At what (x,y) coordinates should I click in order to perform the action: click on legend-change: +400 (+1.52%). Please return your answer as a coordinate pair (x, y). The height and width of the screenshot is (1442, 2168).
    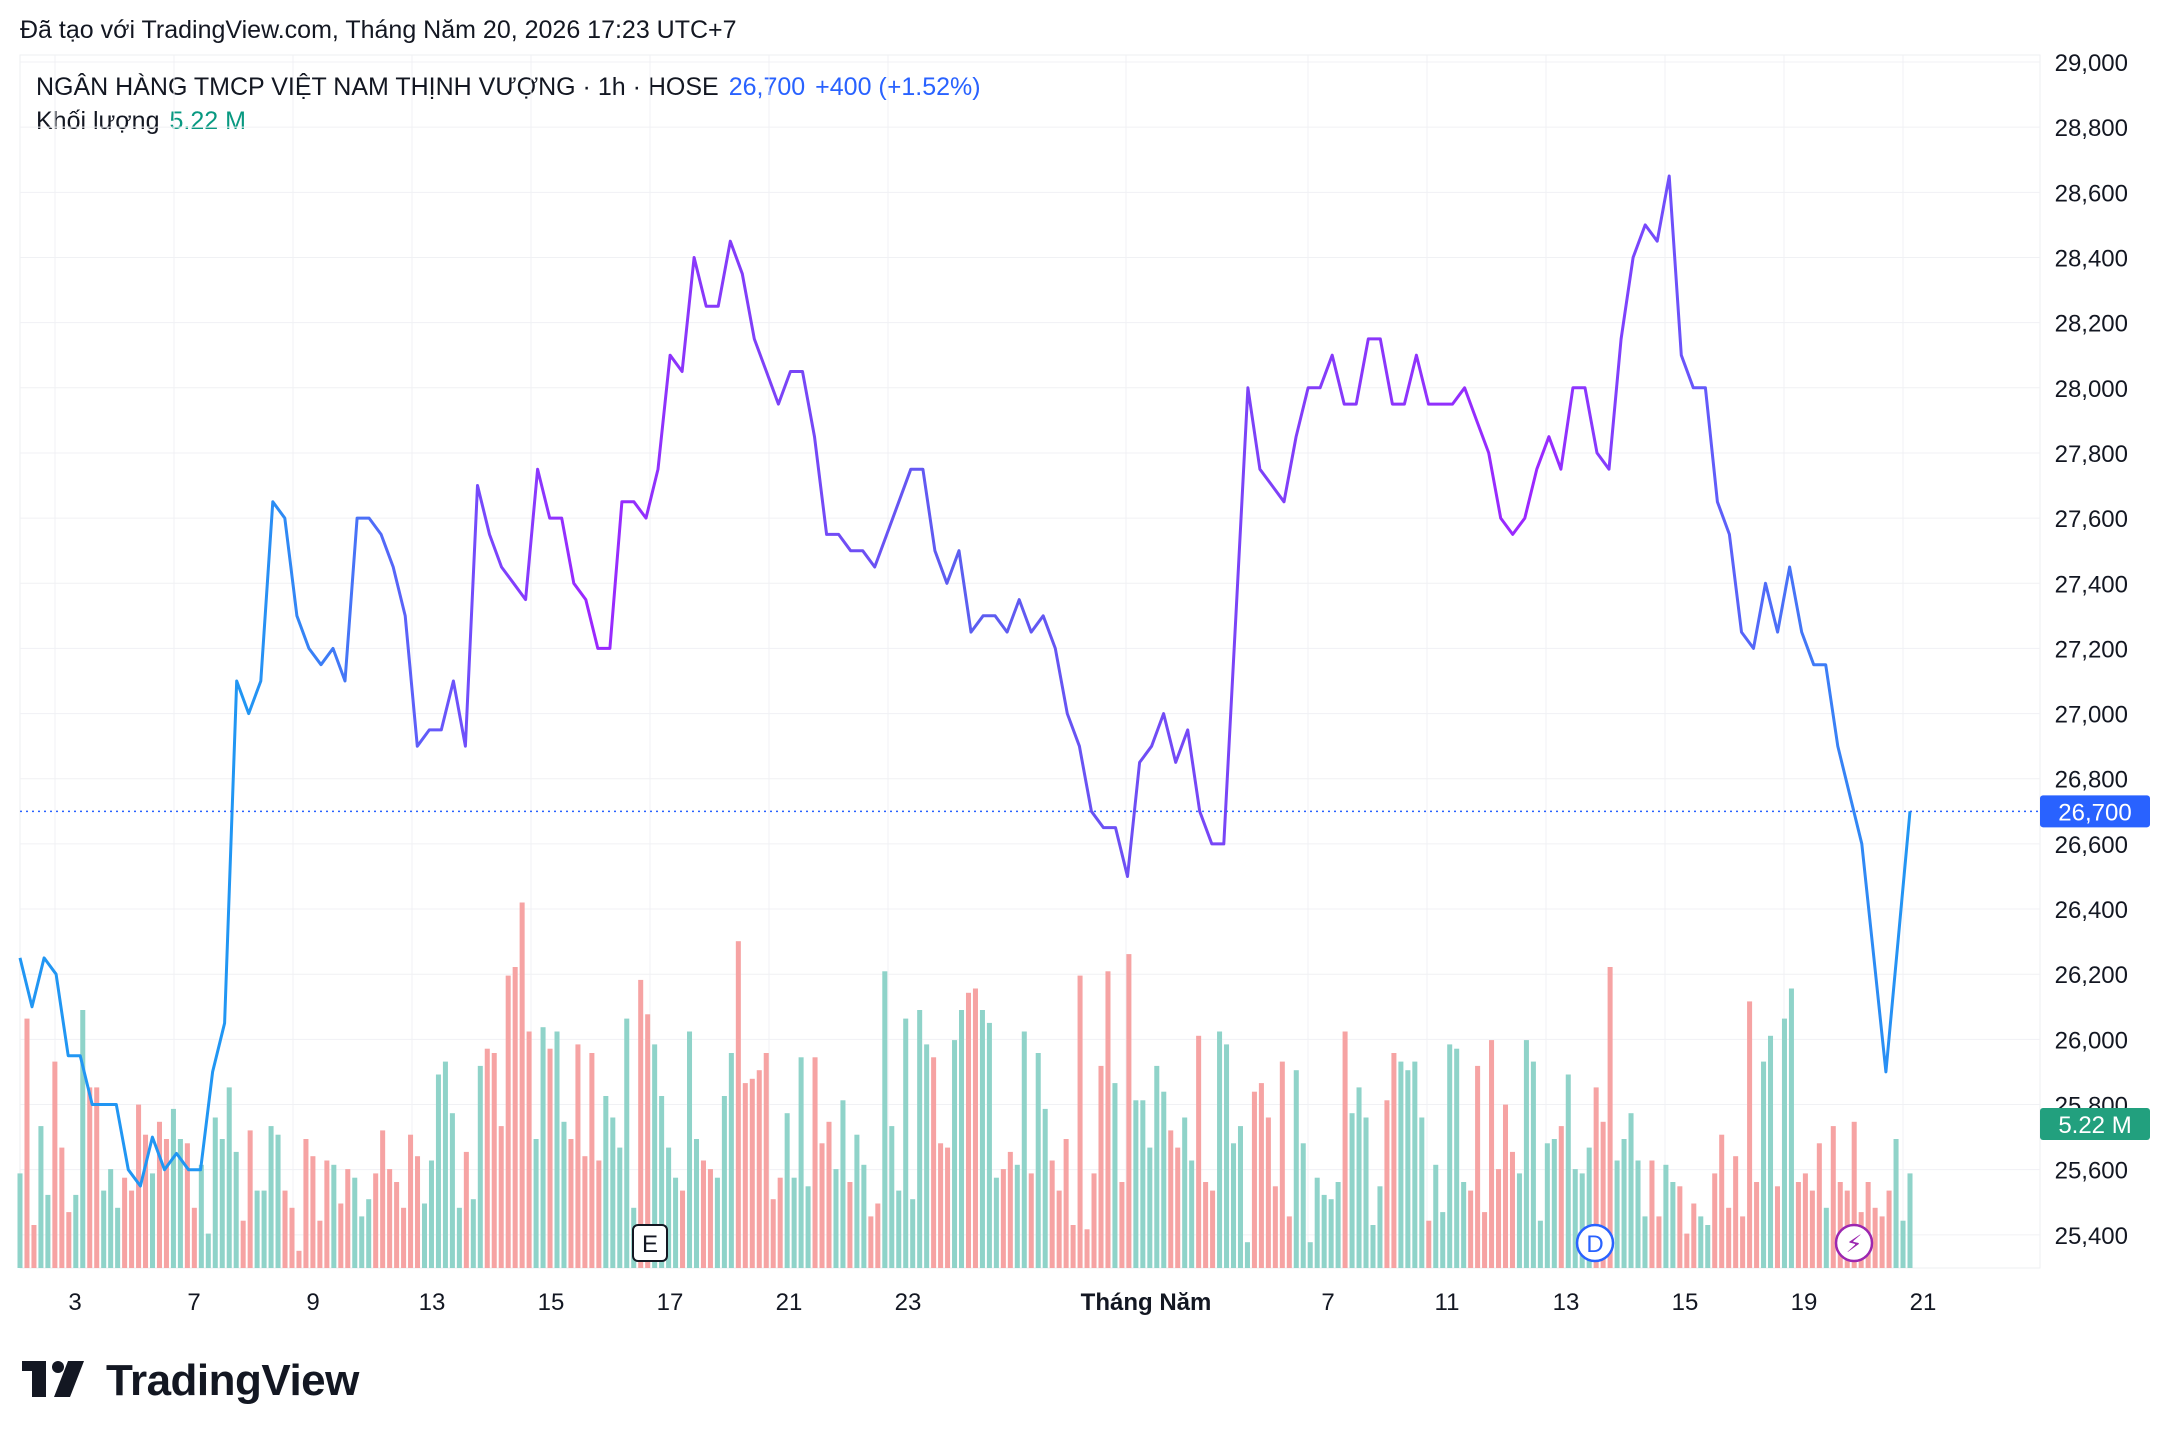
    Looking at the image, I should click on (898, 87).